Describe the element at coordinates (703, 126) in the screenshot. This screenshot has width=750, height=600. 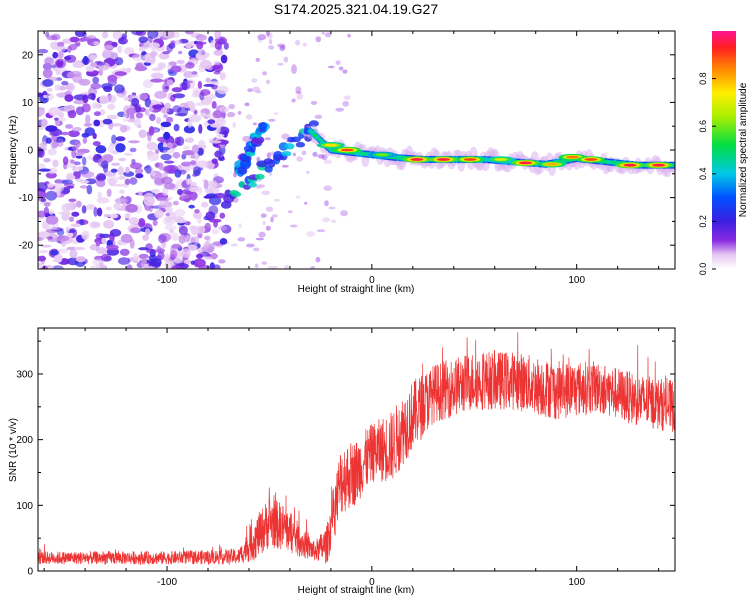
I see `colorbar-tick-label: 0.6` at that location.